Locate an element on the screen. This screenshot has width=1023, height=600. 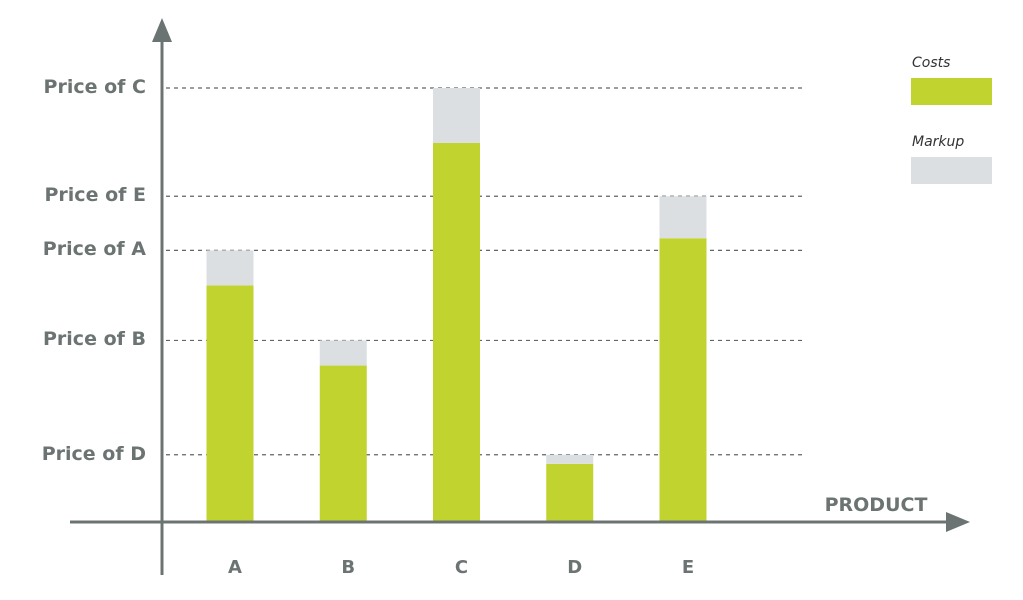
legend-label-costs: Costs is located at coordinates (931, 63).